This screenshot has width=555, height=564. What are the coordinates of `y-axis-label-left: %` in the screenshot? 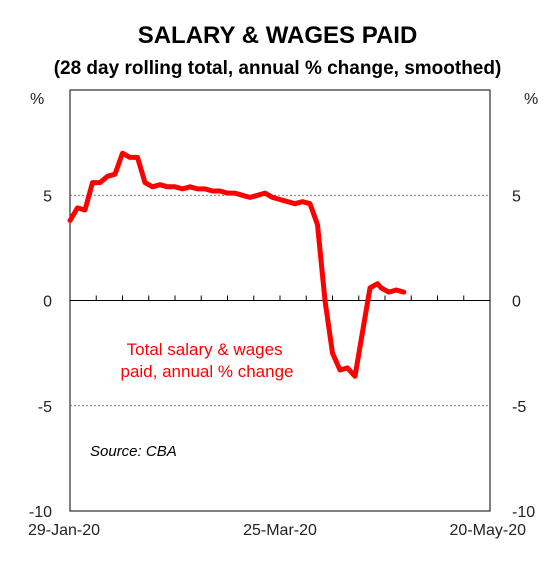 It's located at (37, 99).